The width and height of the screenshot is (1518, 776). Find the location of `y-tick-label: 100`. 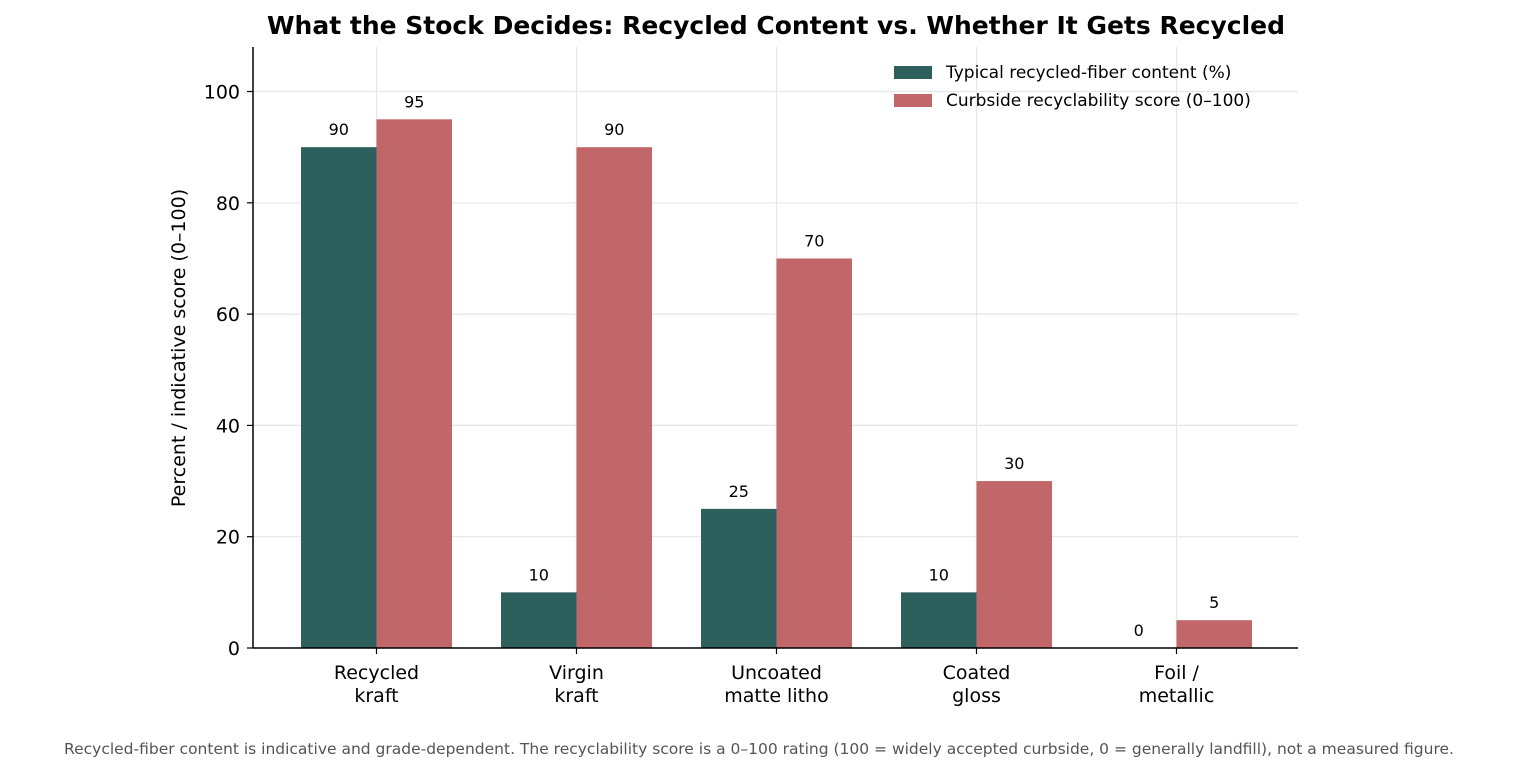

y-tick-label: 100 is located at coordinates (222, 93).